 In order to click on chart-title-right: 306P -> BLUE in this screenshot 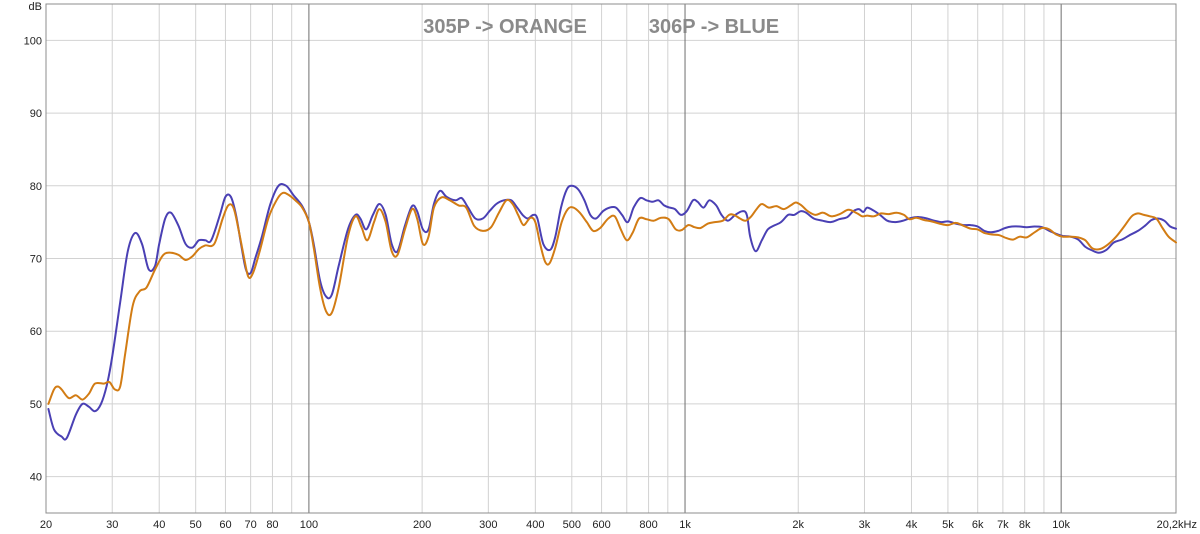, I will do `click(714, 27)`.